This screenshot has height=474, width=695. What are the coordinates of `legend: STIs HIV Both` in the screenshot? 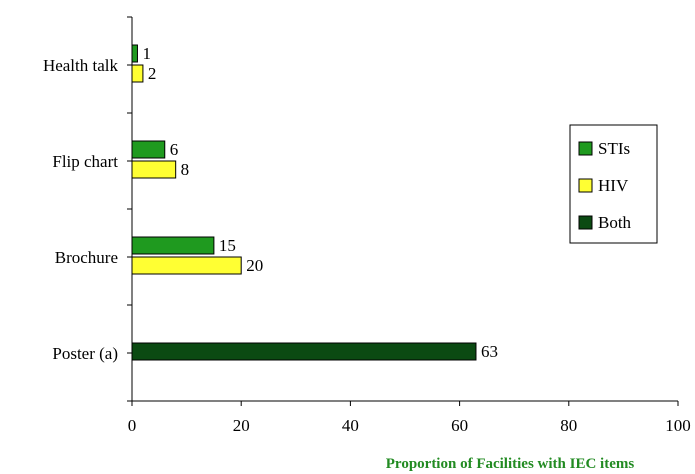 It's located at (613, 184).